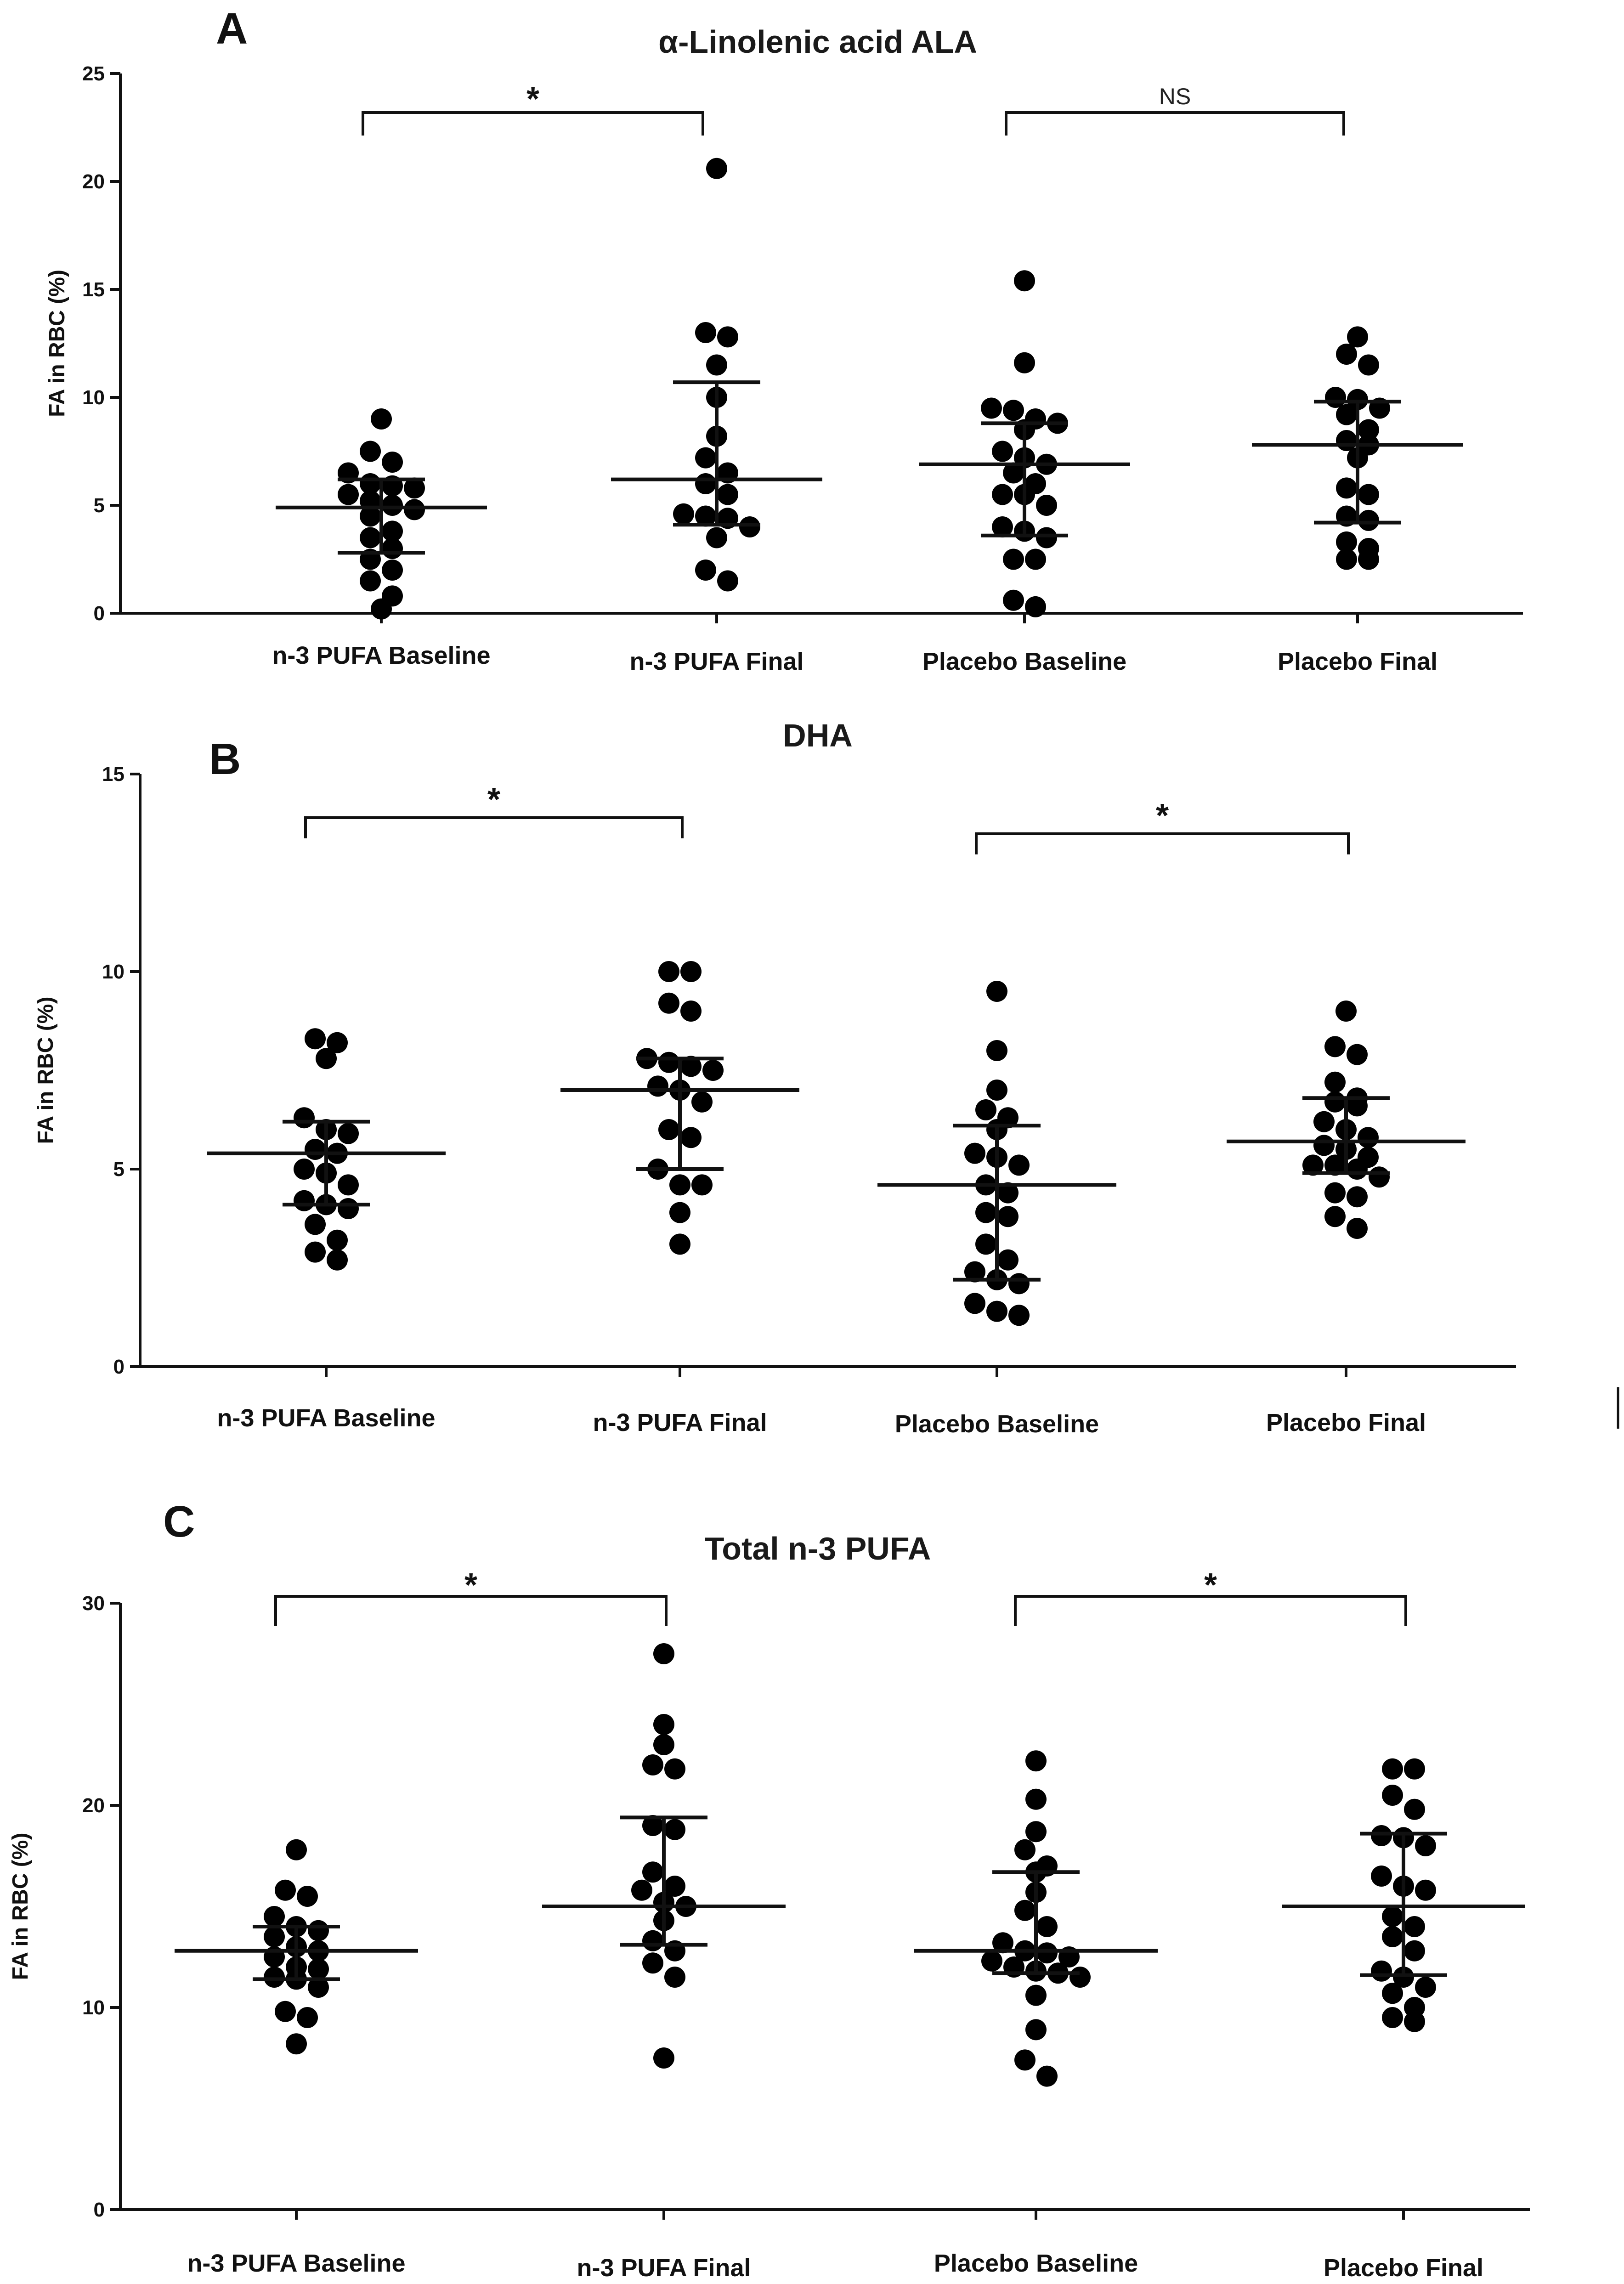 The width and height of the screenshot is (1624, 2284). I want to click on y-tick-label: 0, so click(100, 613).